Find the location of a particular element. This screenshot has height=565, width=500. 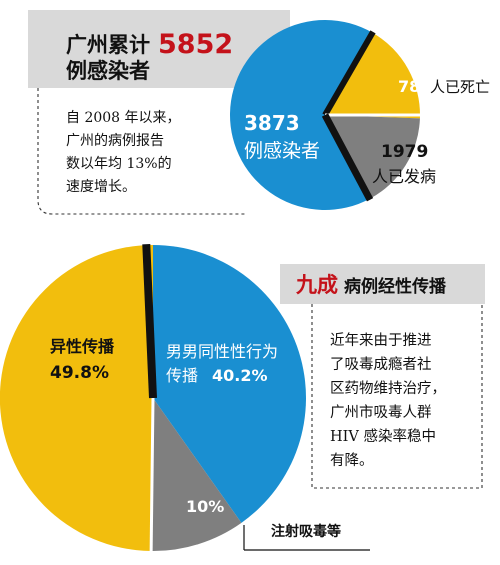

slice-category-label: 异性传播 is located at coordinates (82, 346).